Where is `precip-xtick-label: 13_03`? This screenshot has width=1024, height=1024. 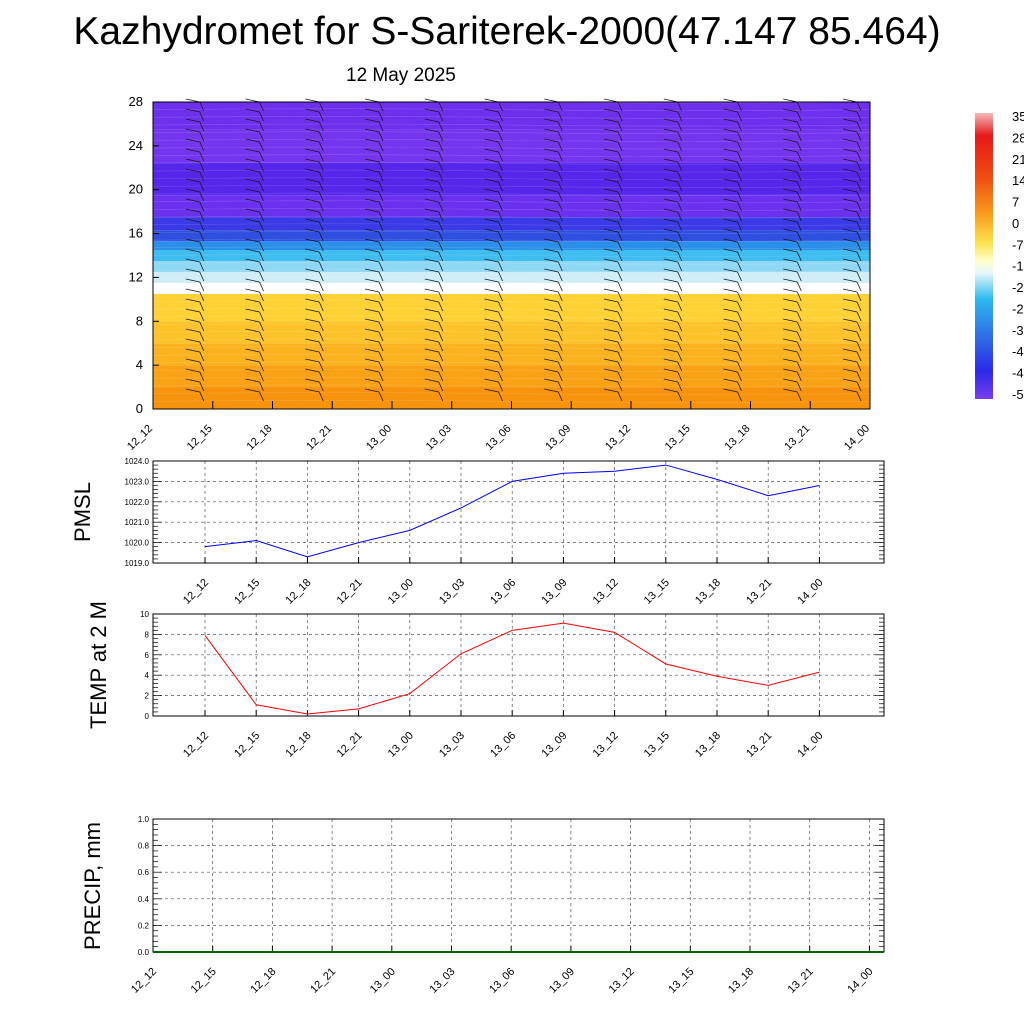
precip-xtick-label: 13_03 is located at coordinates (443, 981).